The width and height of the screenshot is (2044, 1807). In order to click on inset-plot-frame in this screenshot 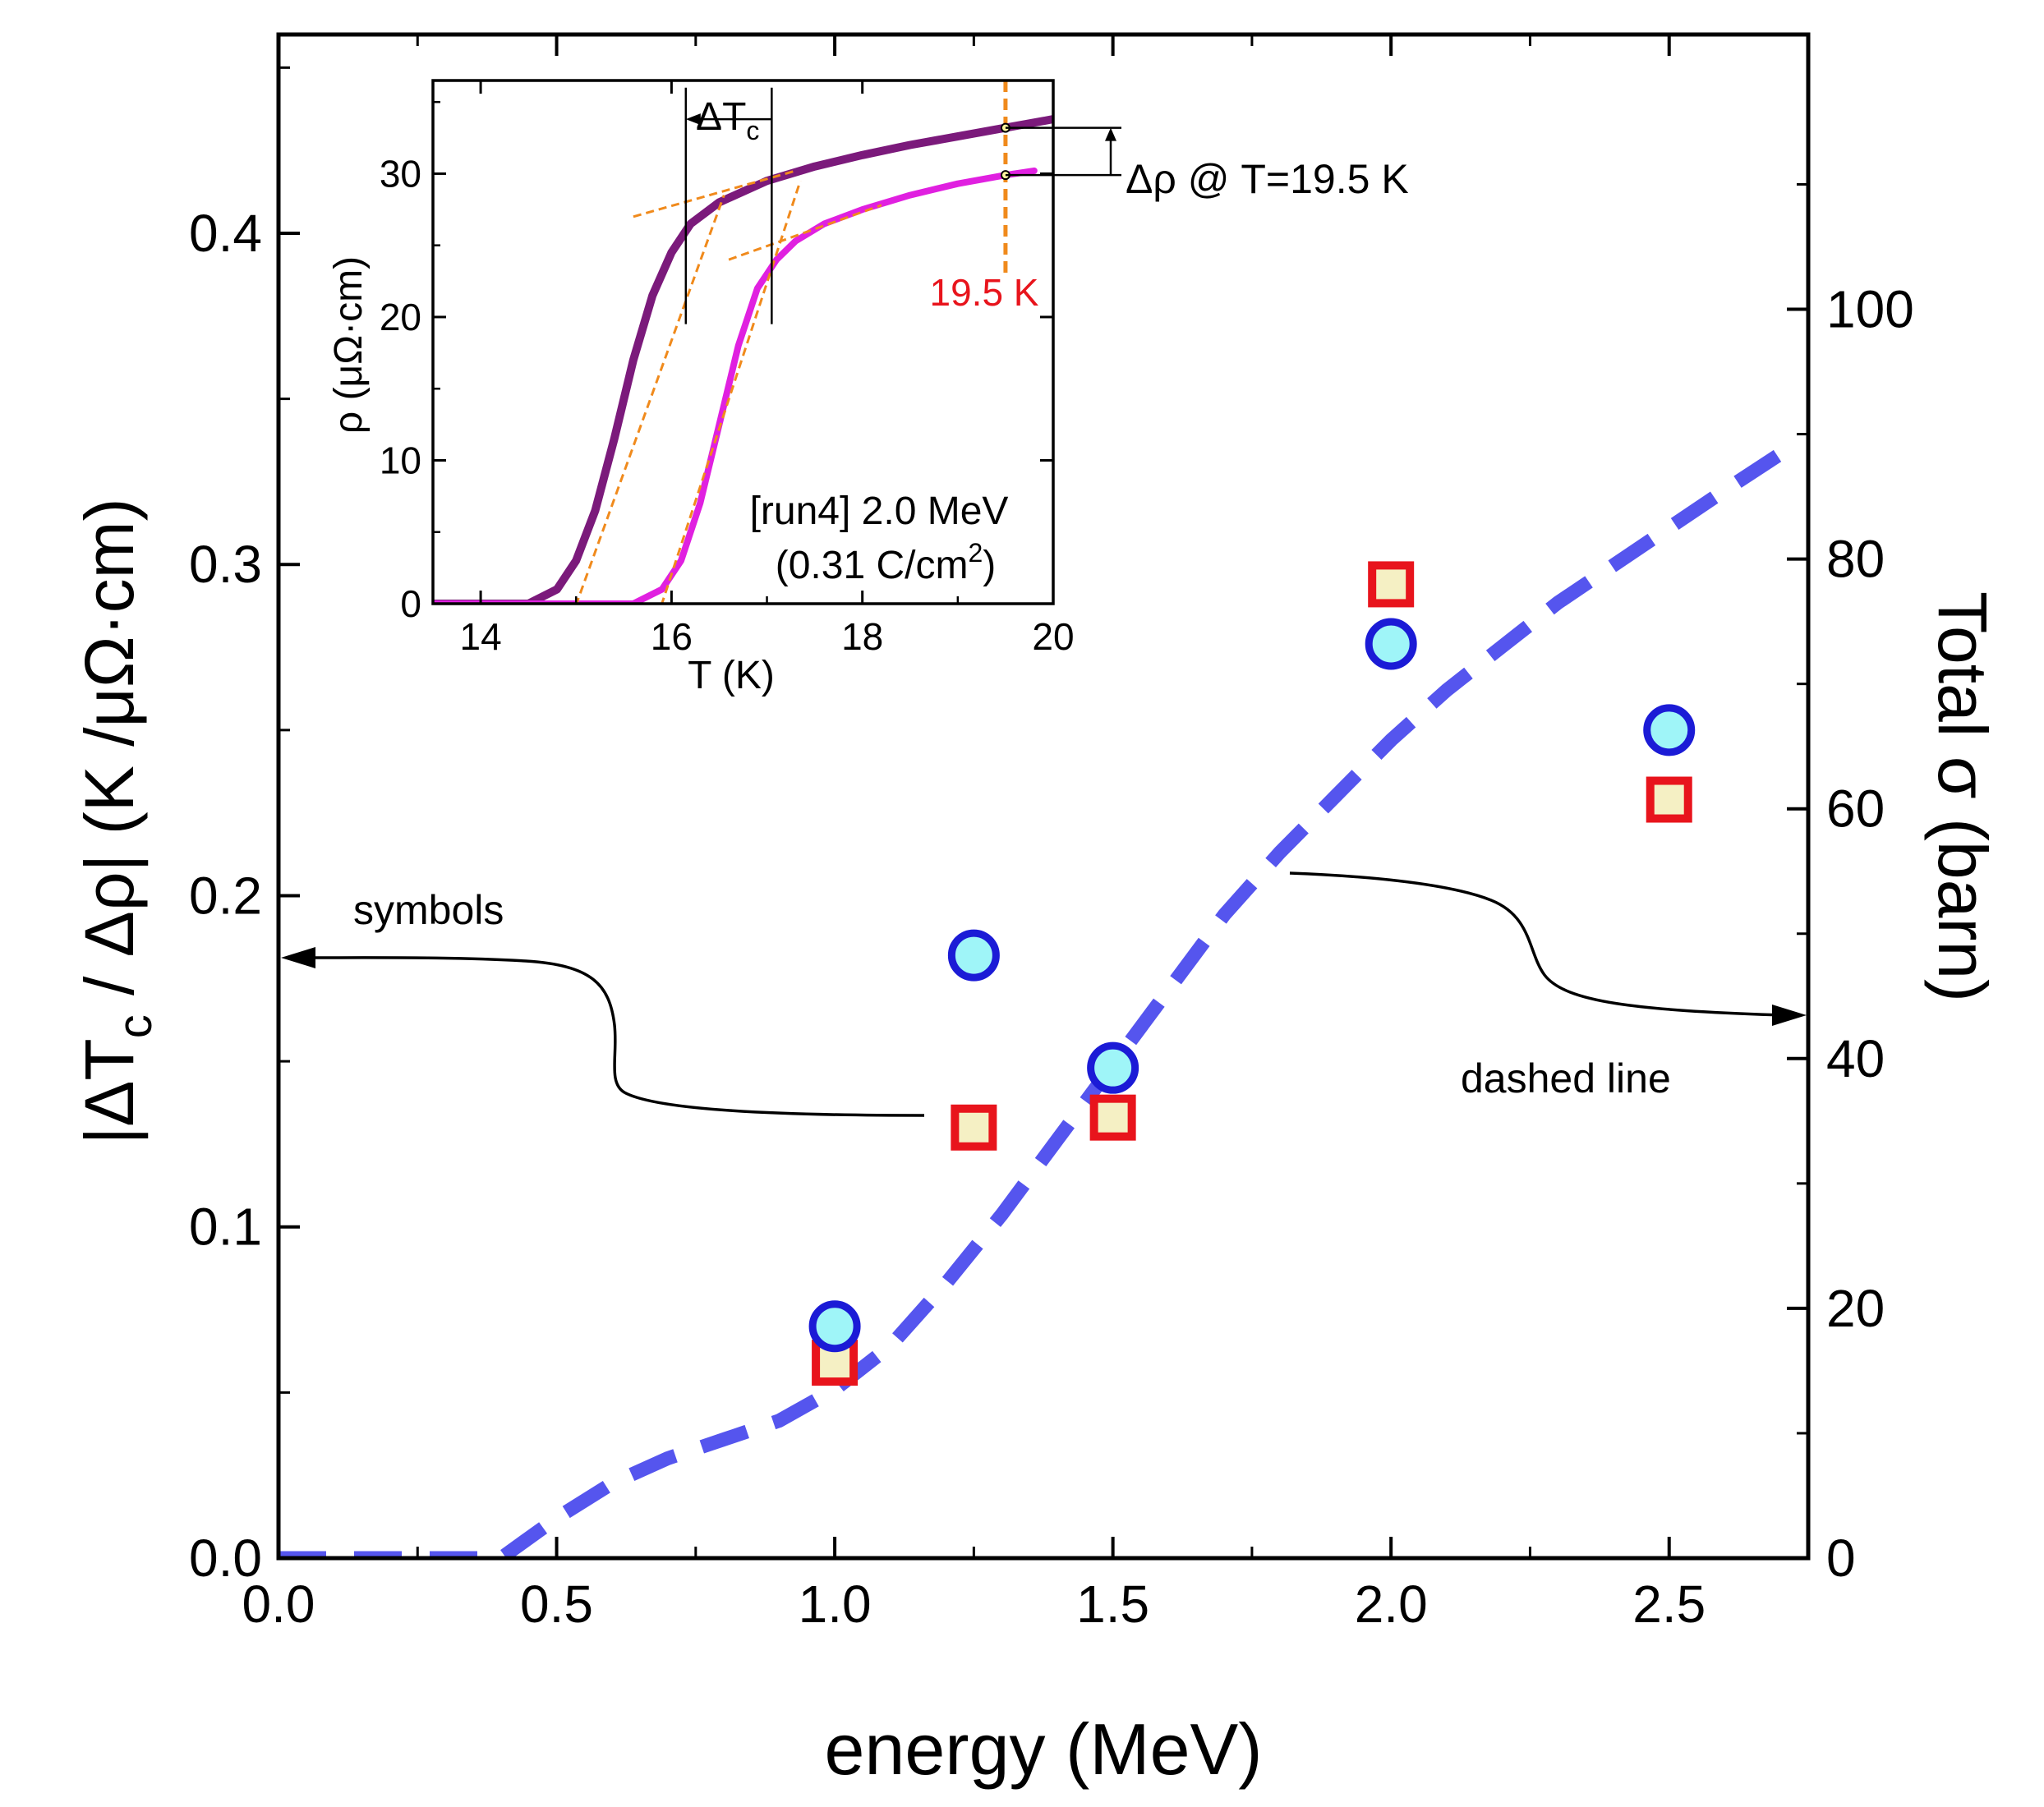, I will do `click(743, 342)`.